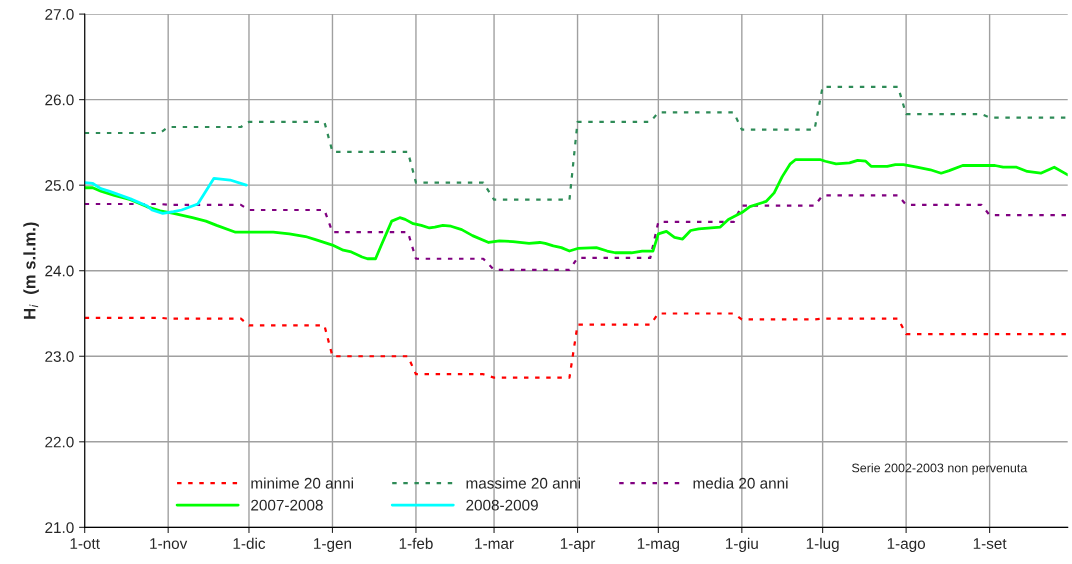  Describe the element at coordinates (85, 543) in the screenshot. I see `x-tick-label: 1-ott` at that location.